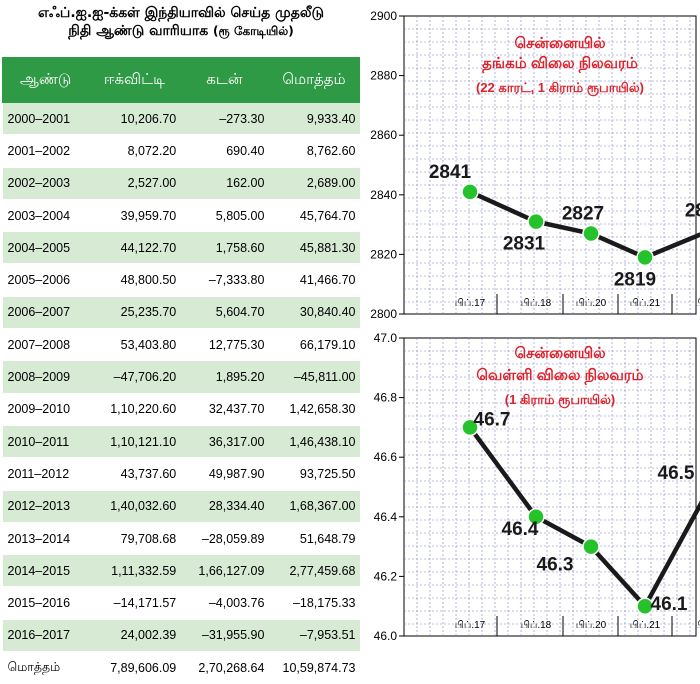 The width and height of the screenshot is (700, 684). Describe the element at coordinates (134, 377) in the screenshot. I see `cell-equity: –47,706.20` at that location.